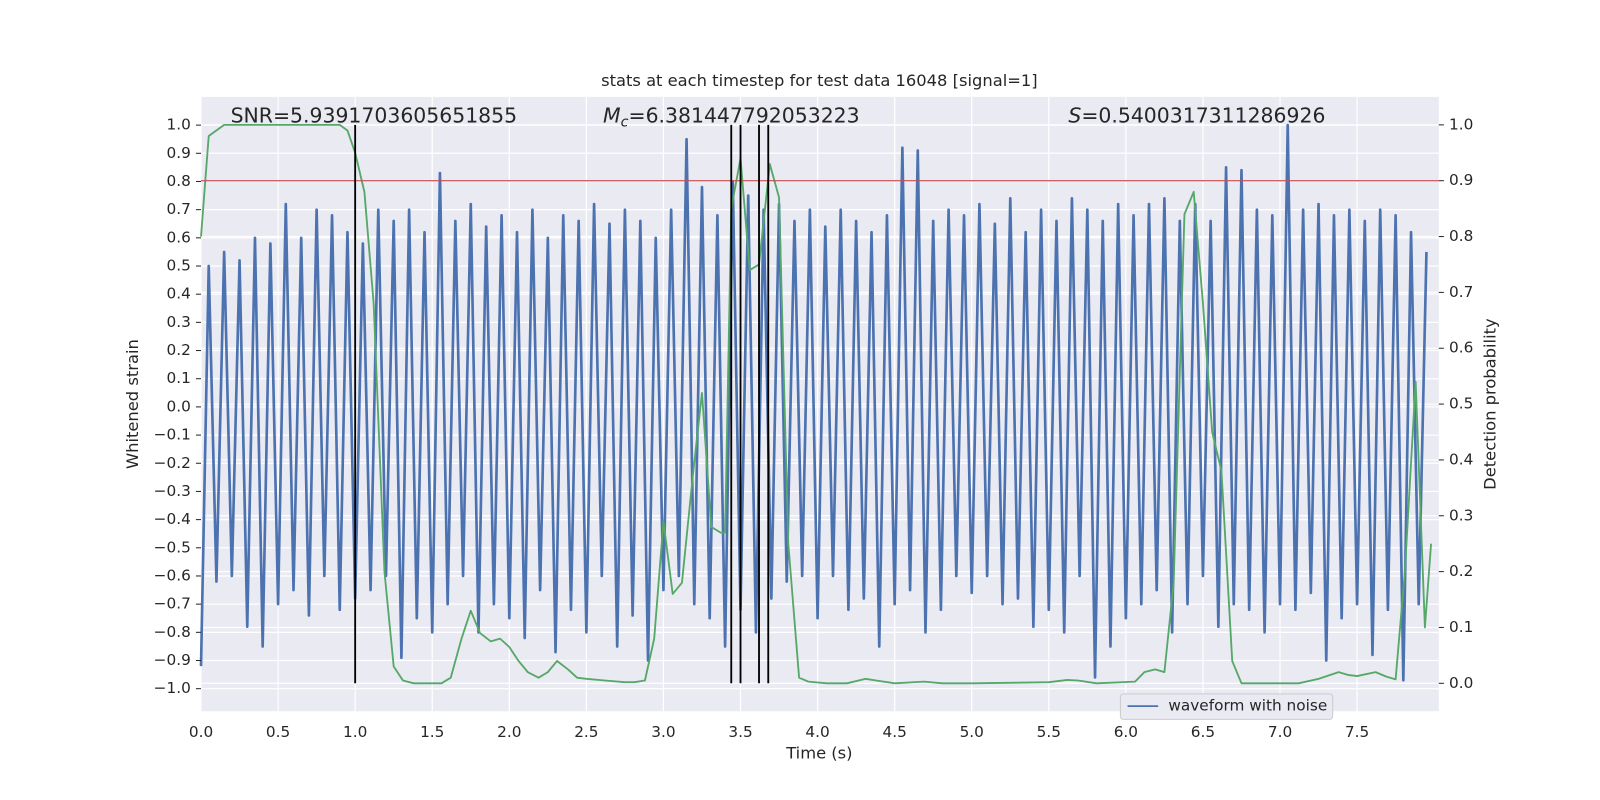 This screenshot has width=1600, height=800. Describe the element at coordinates (1074, 115) in the screenshot. I see `annotation-symbol: S` at that location.